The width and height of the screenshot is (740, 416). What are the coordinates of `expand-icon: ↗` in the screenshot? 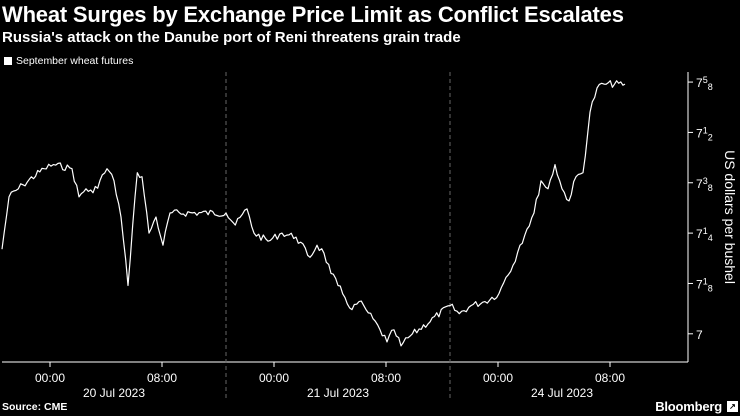 It's located at (732, 406).